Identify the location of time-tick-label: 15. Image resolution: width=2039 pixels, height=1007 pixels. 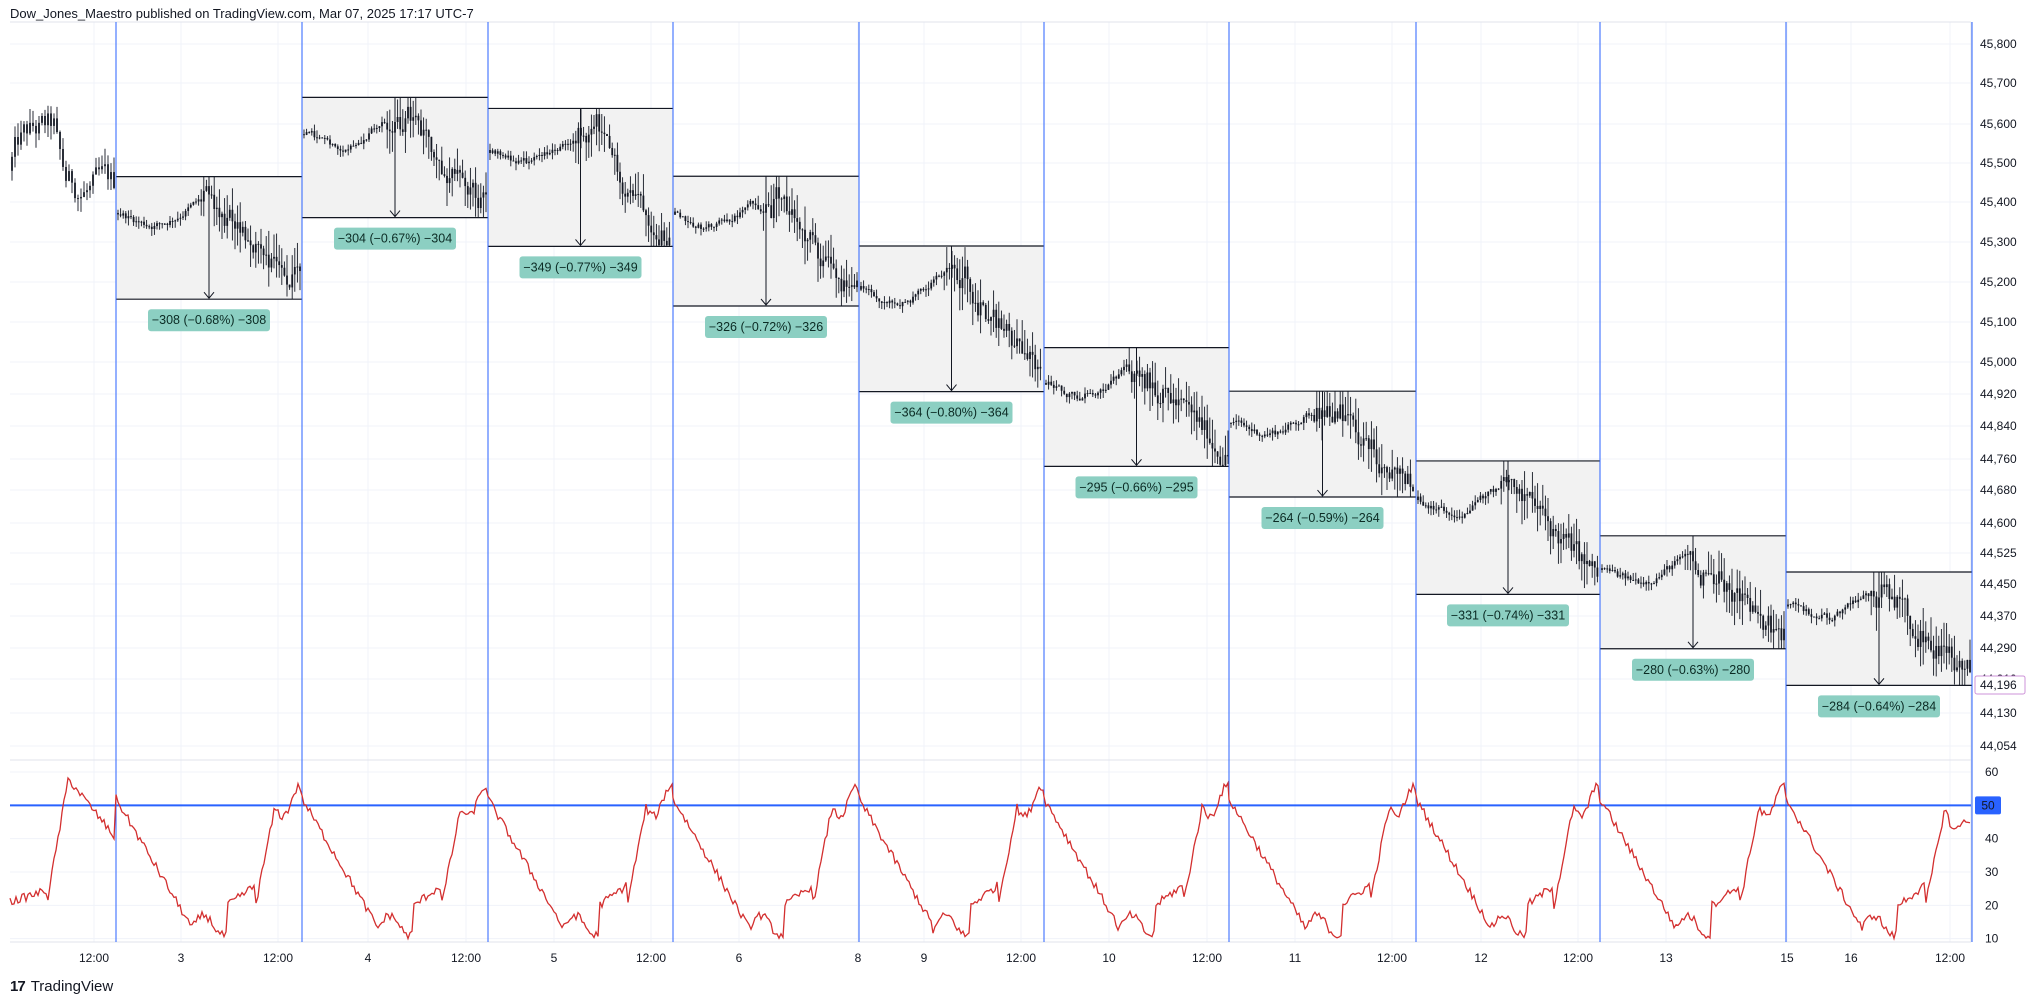
(1787, 958).